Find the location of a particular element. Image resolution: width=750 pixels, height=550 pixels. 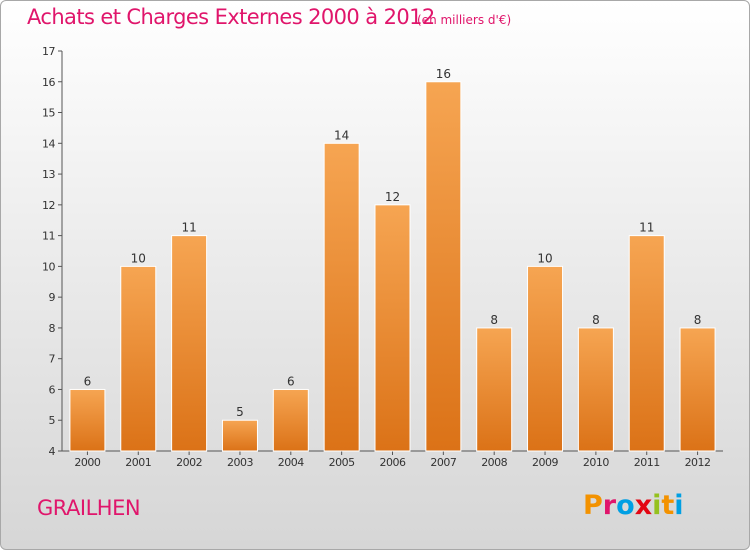

bar-2009 is located at coordinates (545, 358).